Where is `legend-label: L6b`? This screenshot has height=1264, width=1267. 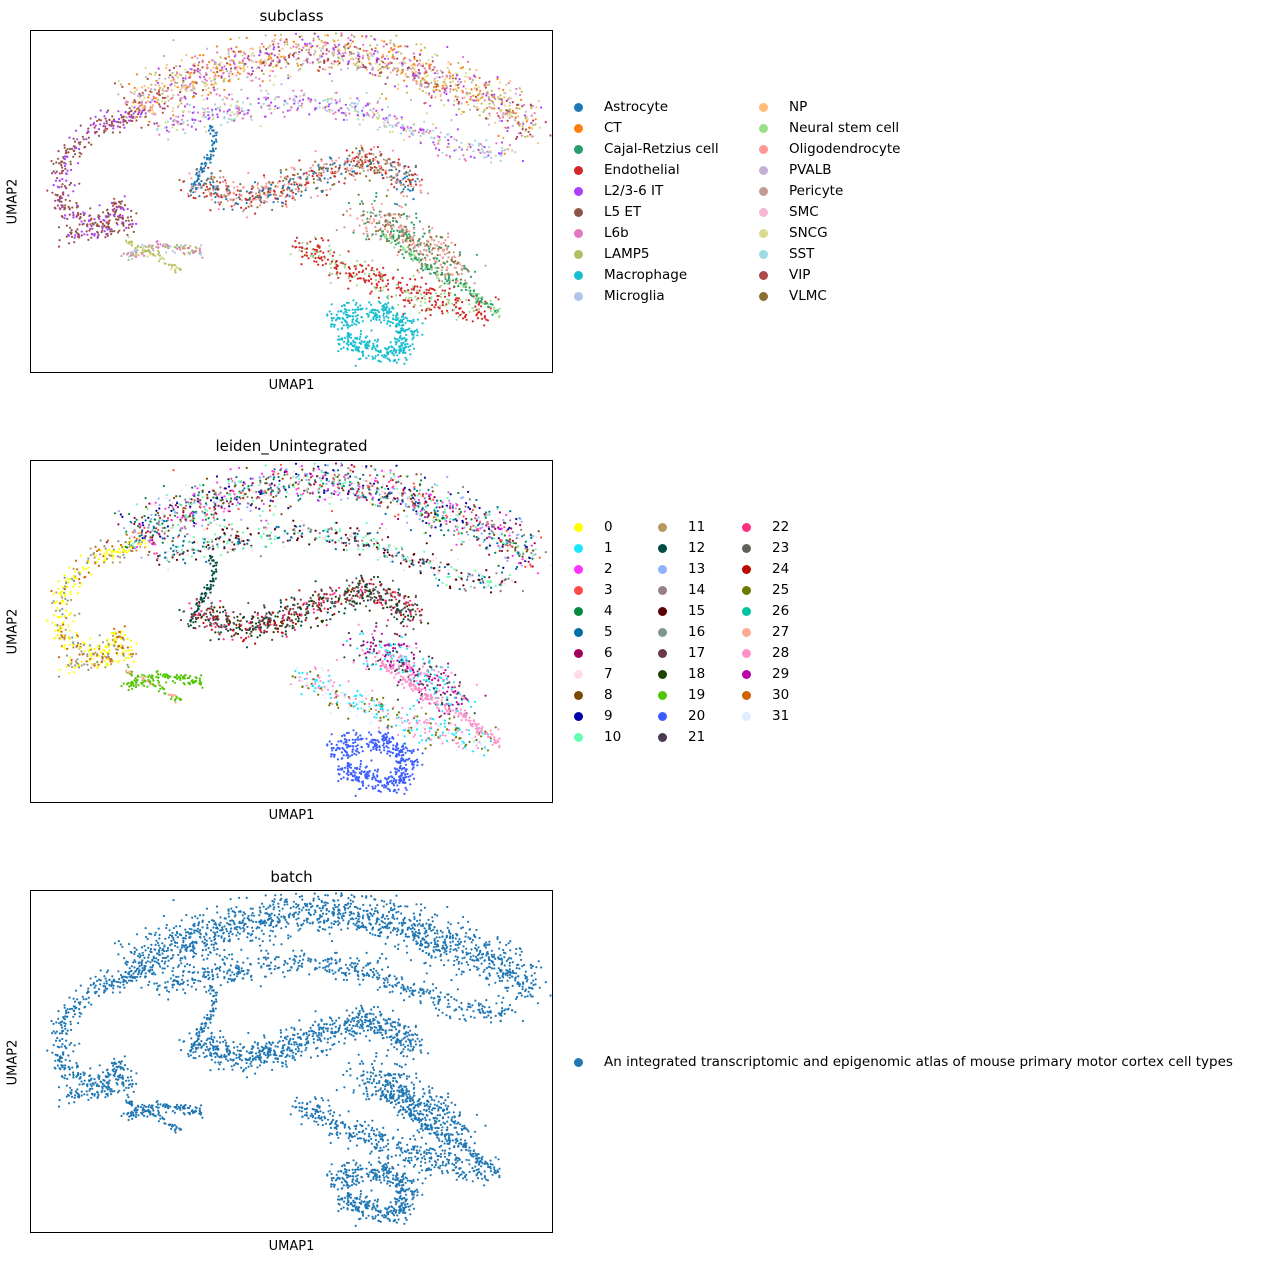 legend-label: L6b is located at coordinates (616, 233).